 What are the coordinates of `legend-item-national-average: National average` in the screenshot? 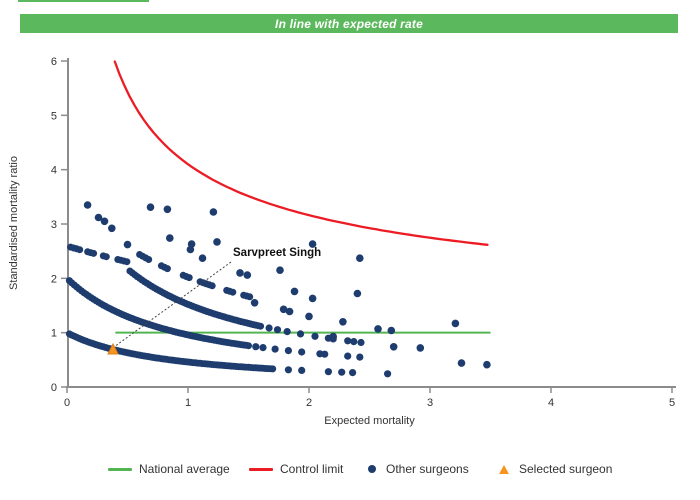 It's located at (169, 469).